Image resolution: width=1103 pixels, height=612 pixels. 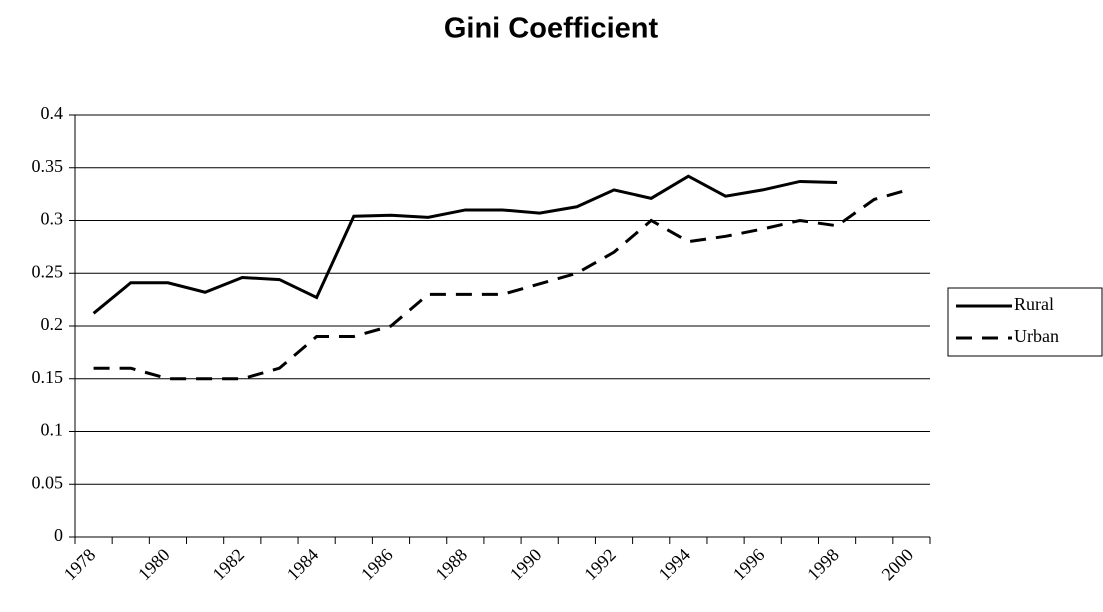 I want to click on x-tick-label: 1996, so click(x=749, y=565).